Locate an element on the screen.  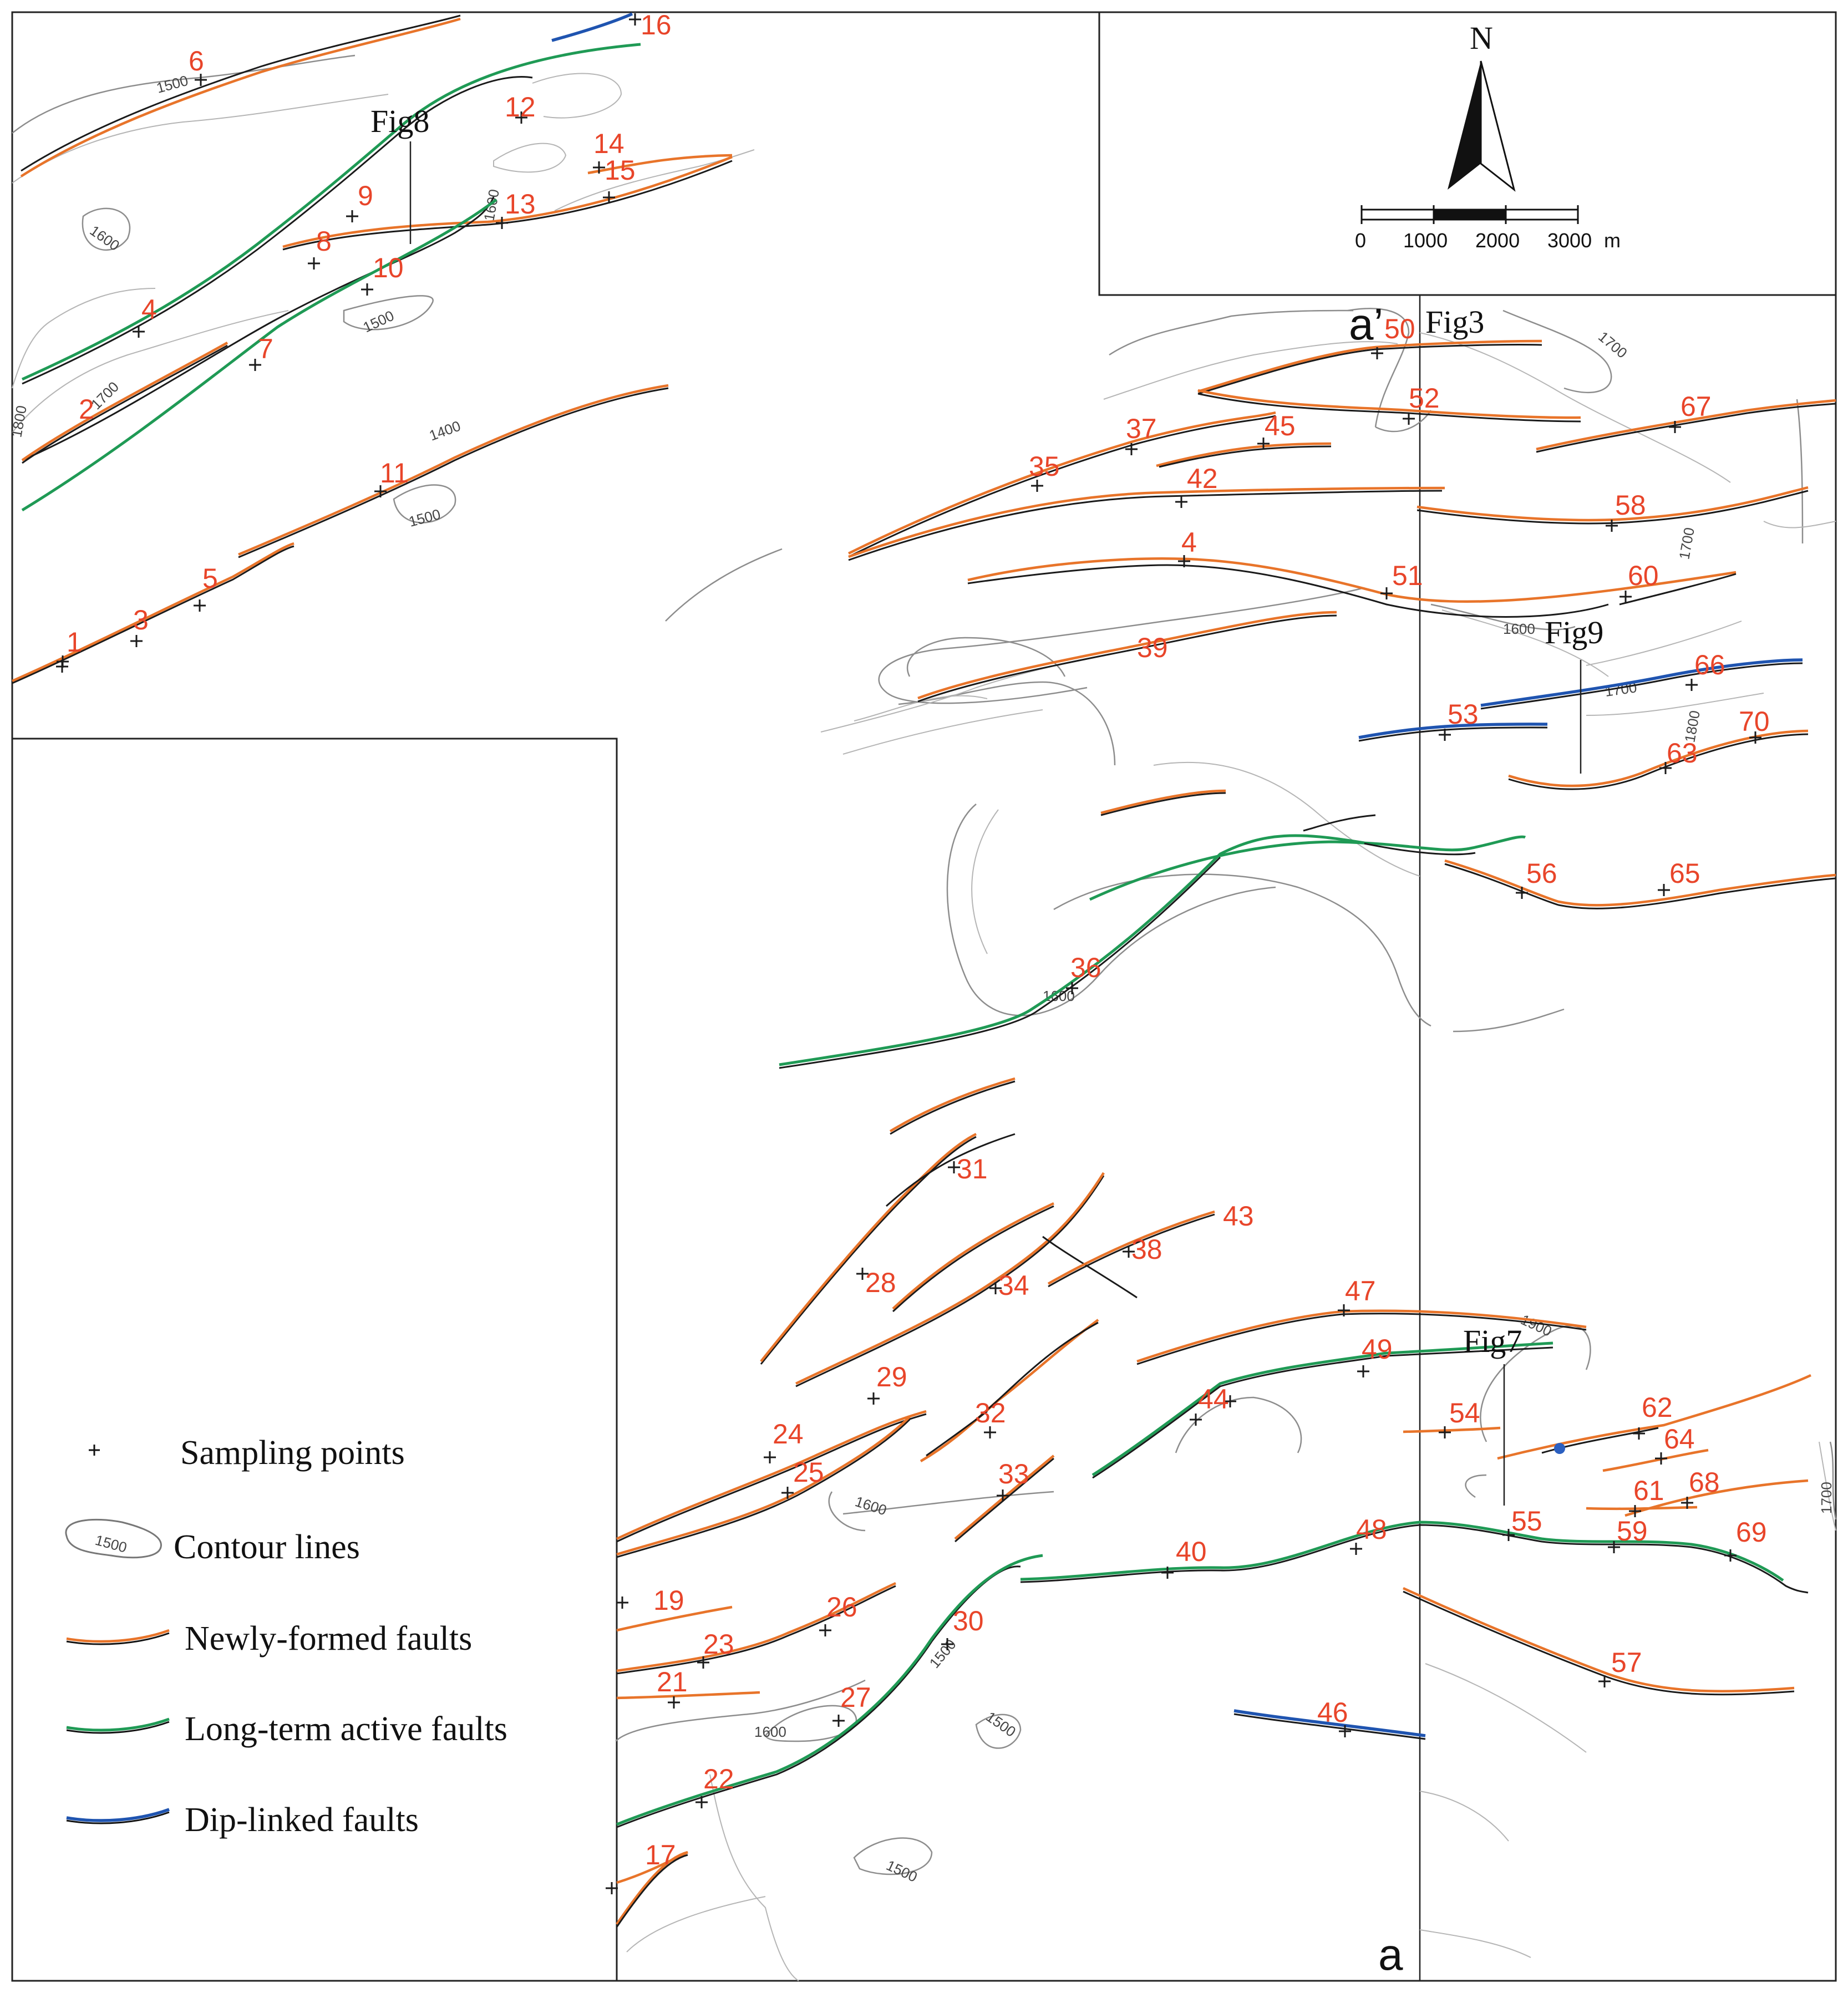
fig3-label: Fig3 is located at coordinates (1454, 322).